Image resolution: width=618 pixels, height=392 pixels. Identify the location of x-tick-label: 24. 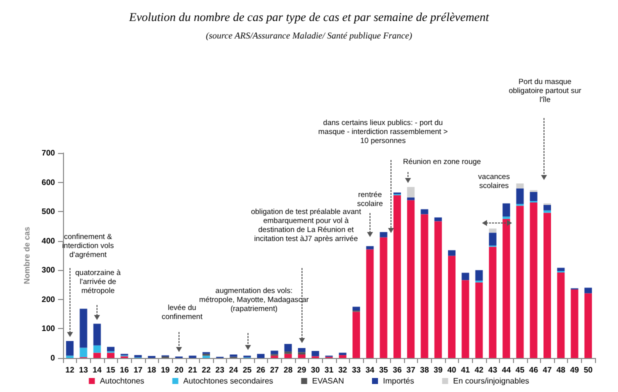
(234, 370).